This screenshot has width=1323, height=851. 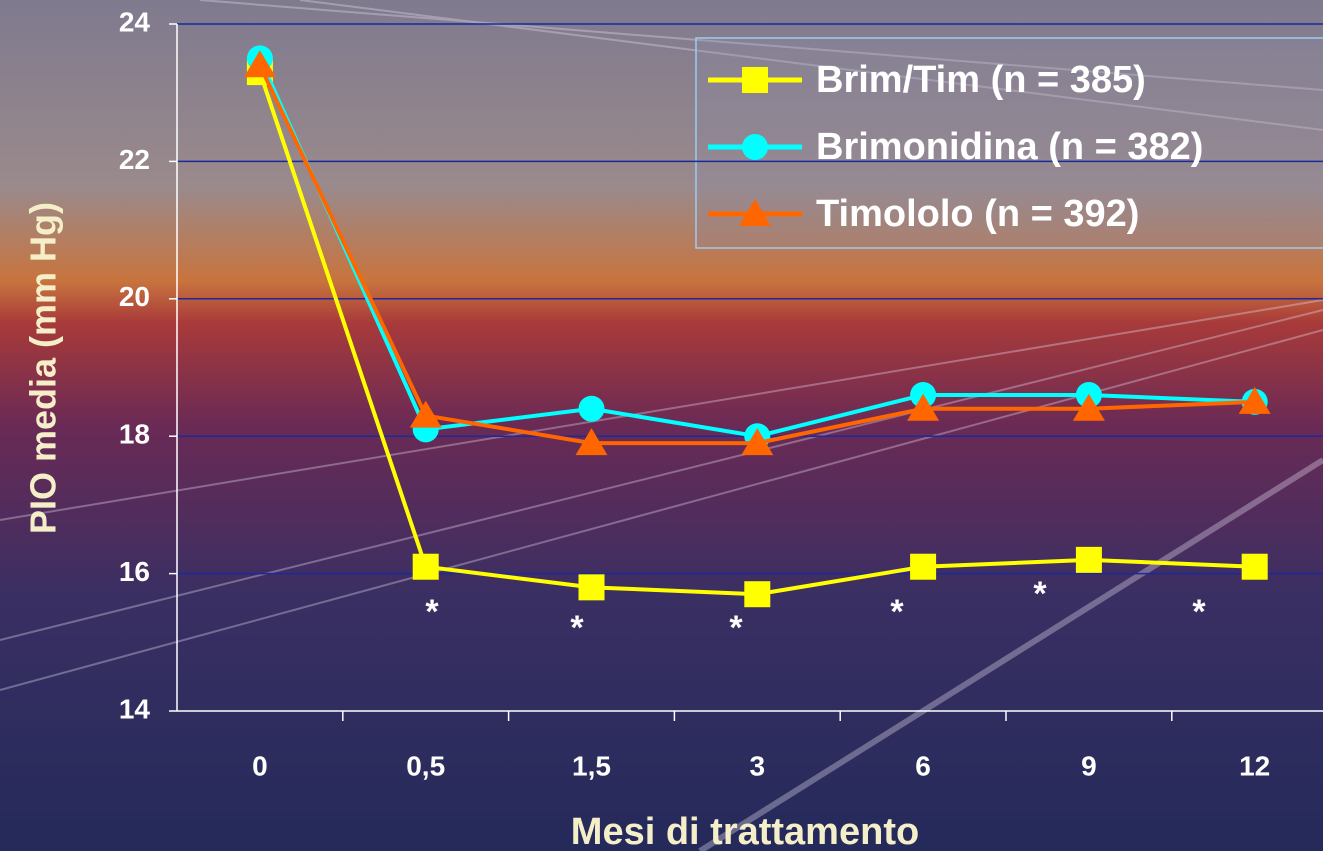 What do you see at coordinates (135, 708) in the screenshot?
I see `y-tick-label: 14` at bounding box center [135, 708].